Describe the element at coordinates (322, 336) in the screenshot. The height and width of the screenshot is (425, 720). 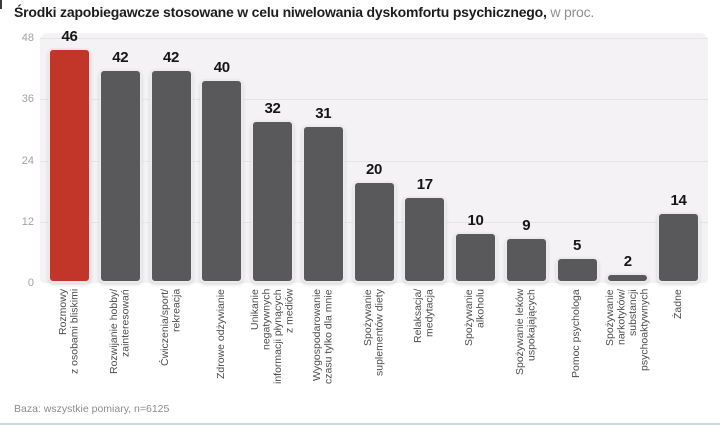
I see `bar-category-label: Wygospodarowanie czasu tylko dla mnie` at that location.